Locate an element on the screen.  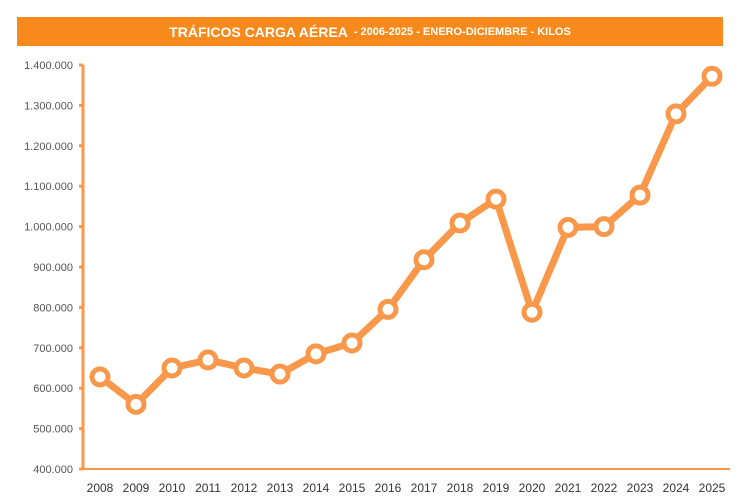
y-tick-label: 1.100.000 is located at coordinates (48, 187).